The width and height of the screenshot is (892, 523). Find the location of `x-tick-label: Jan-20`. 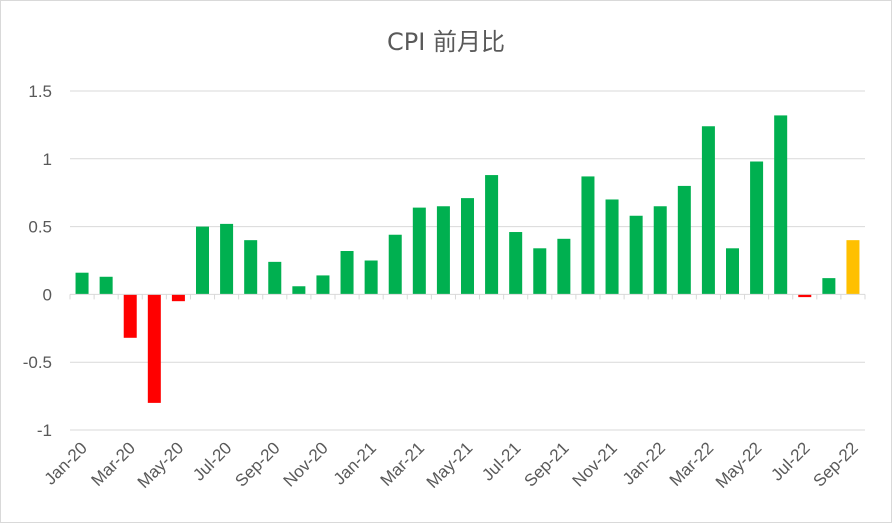

x-tick-label: Jan-20 is located at coordinates (66, 463).